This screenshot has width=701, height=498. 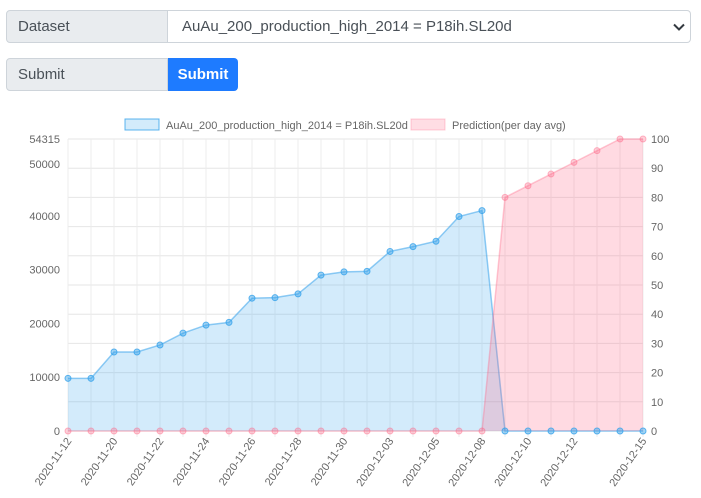 What do you see at coordinates (87, 26) in the screenshot?
I see `dataset-label: Dataset` at bounding box center [87, 26].